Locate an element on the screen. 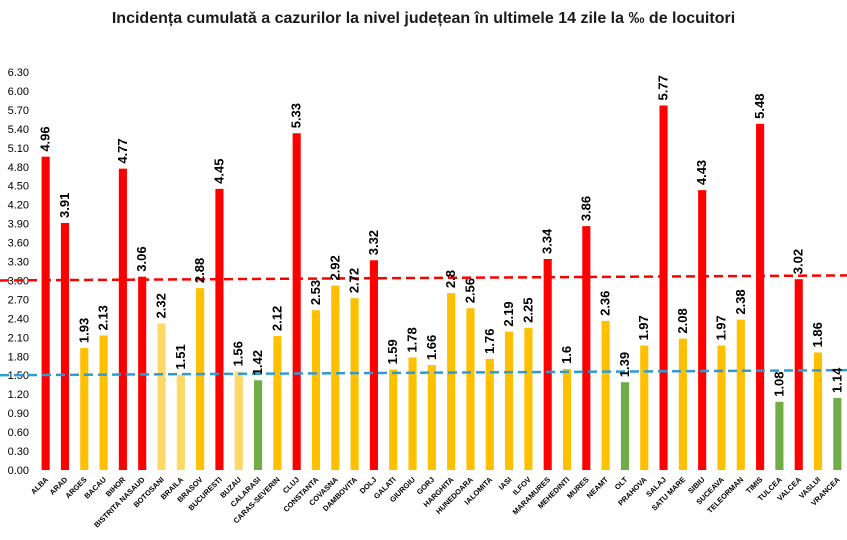 The width and height of the screenshot is (847, 540). data-label: 5.48 is located at coordinates (759, 105).